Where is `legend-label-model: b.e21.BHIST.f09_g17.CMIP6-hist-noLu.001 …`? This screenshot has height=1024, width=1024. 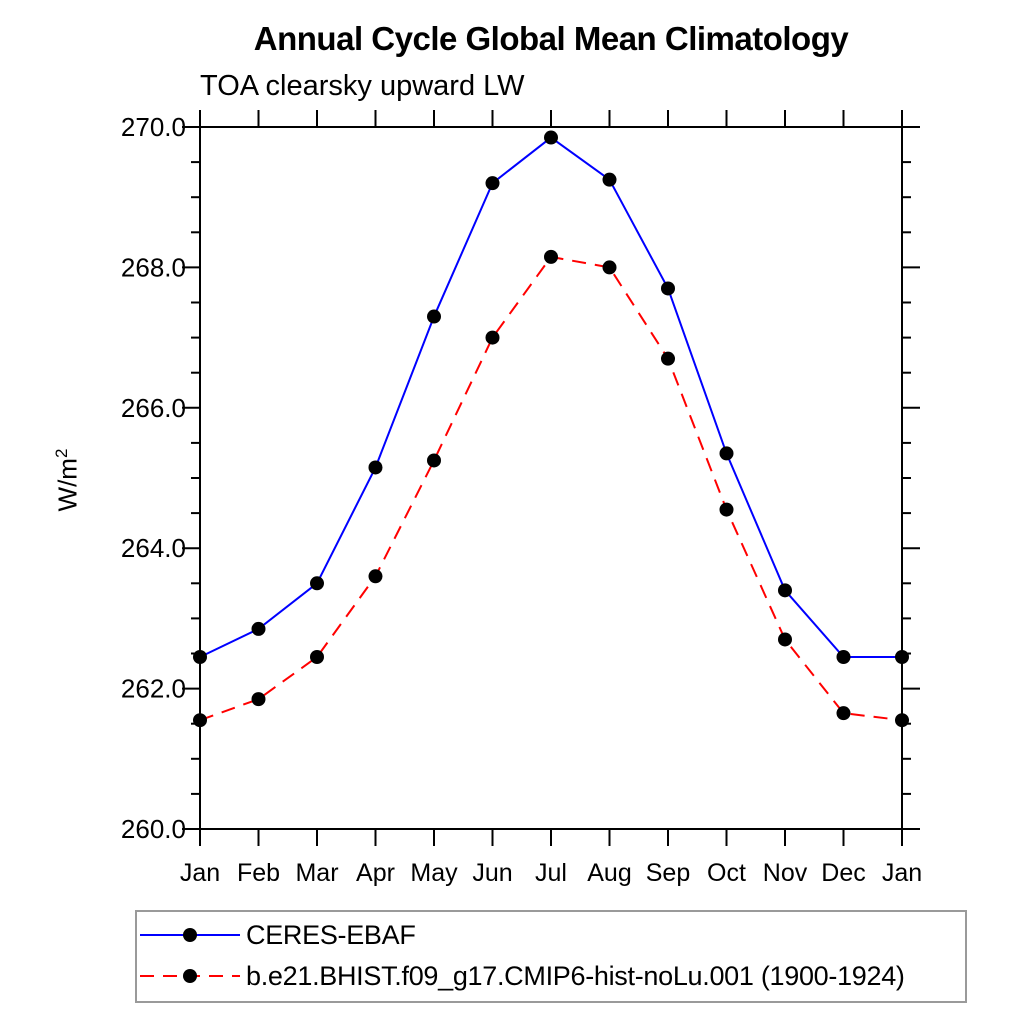 legend-label-model: b.e21.BHIST.f09_g17.CMIP6-hist-noLu.001 … is located at coordinates (575, 975).